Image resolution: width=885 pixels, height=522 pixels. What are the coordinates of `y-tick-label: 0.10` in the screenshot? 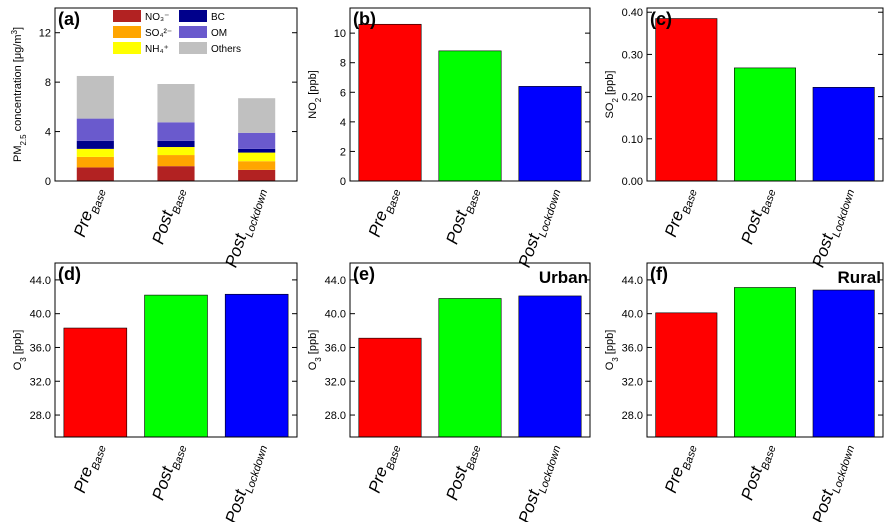 It's located at (632, 140).